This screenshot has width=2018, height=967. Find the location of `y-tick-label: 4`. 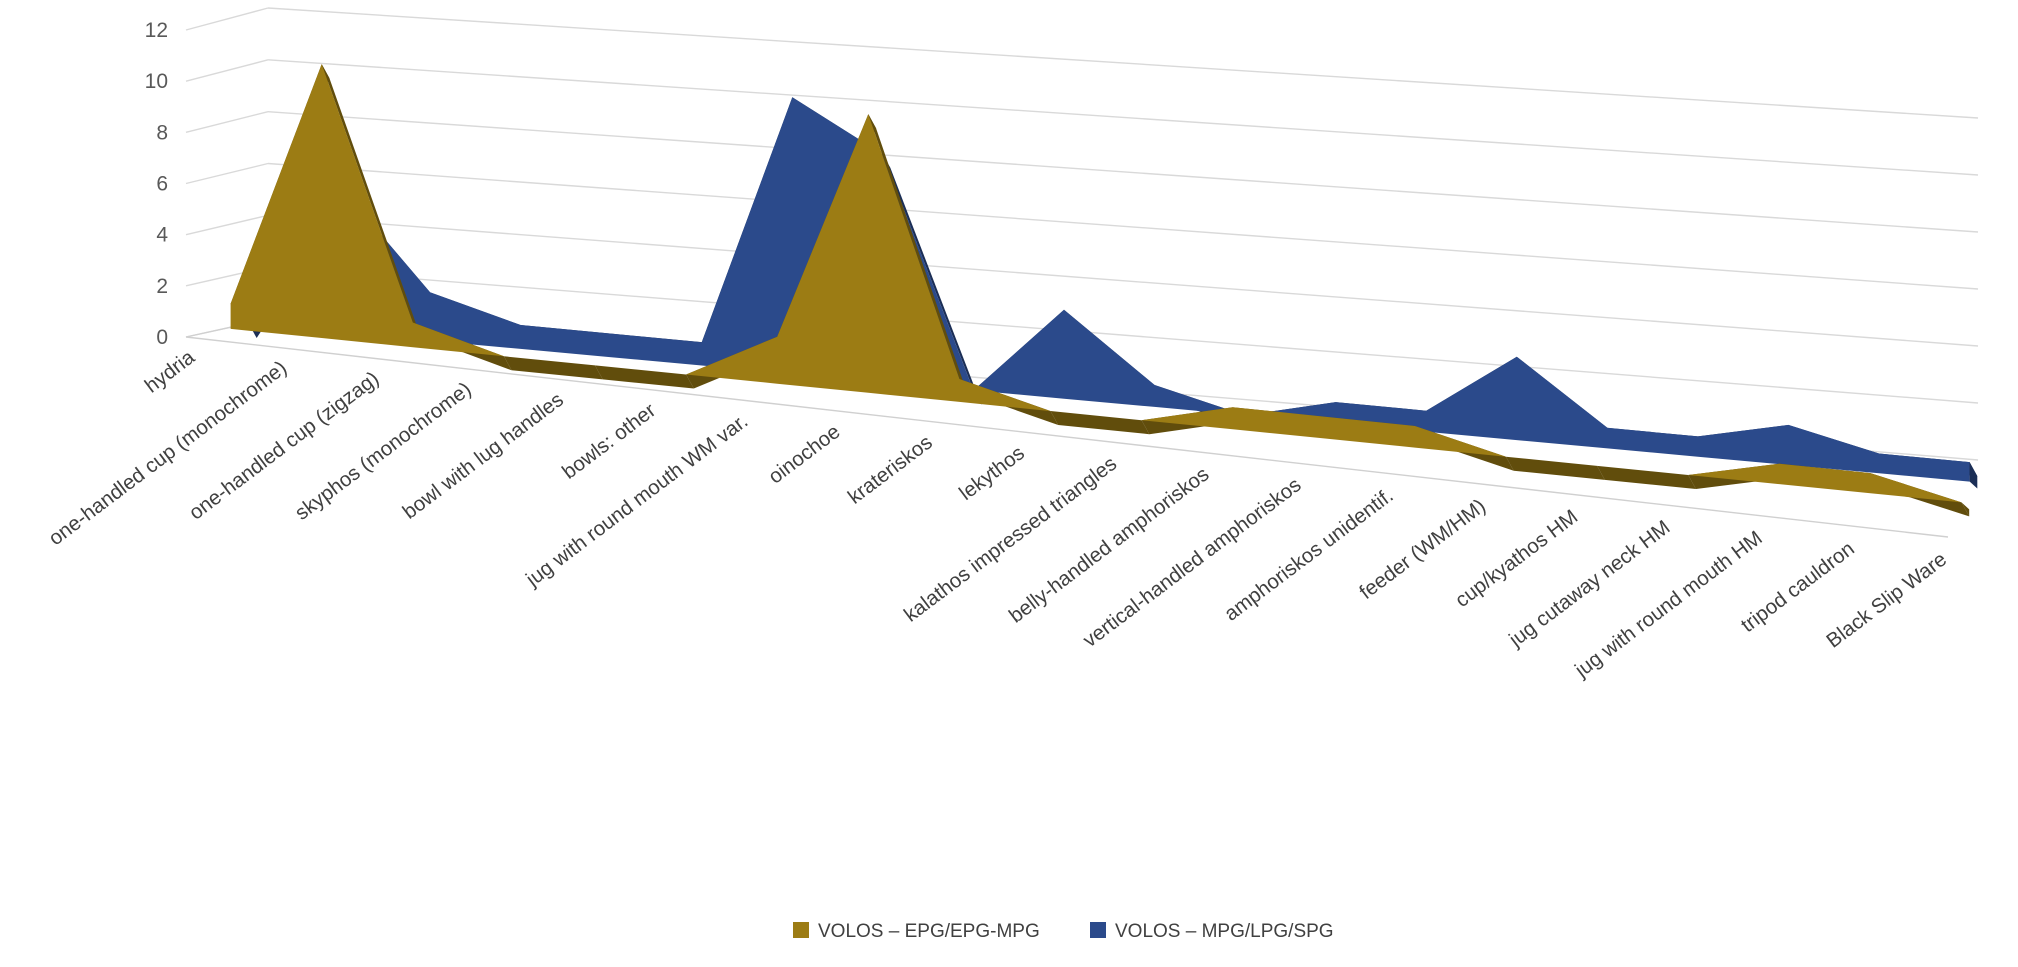

y-tick-label: 4 is located at coordinates (162, 235).